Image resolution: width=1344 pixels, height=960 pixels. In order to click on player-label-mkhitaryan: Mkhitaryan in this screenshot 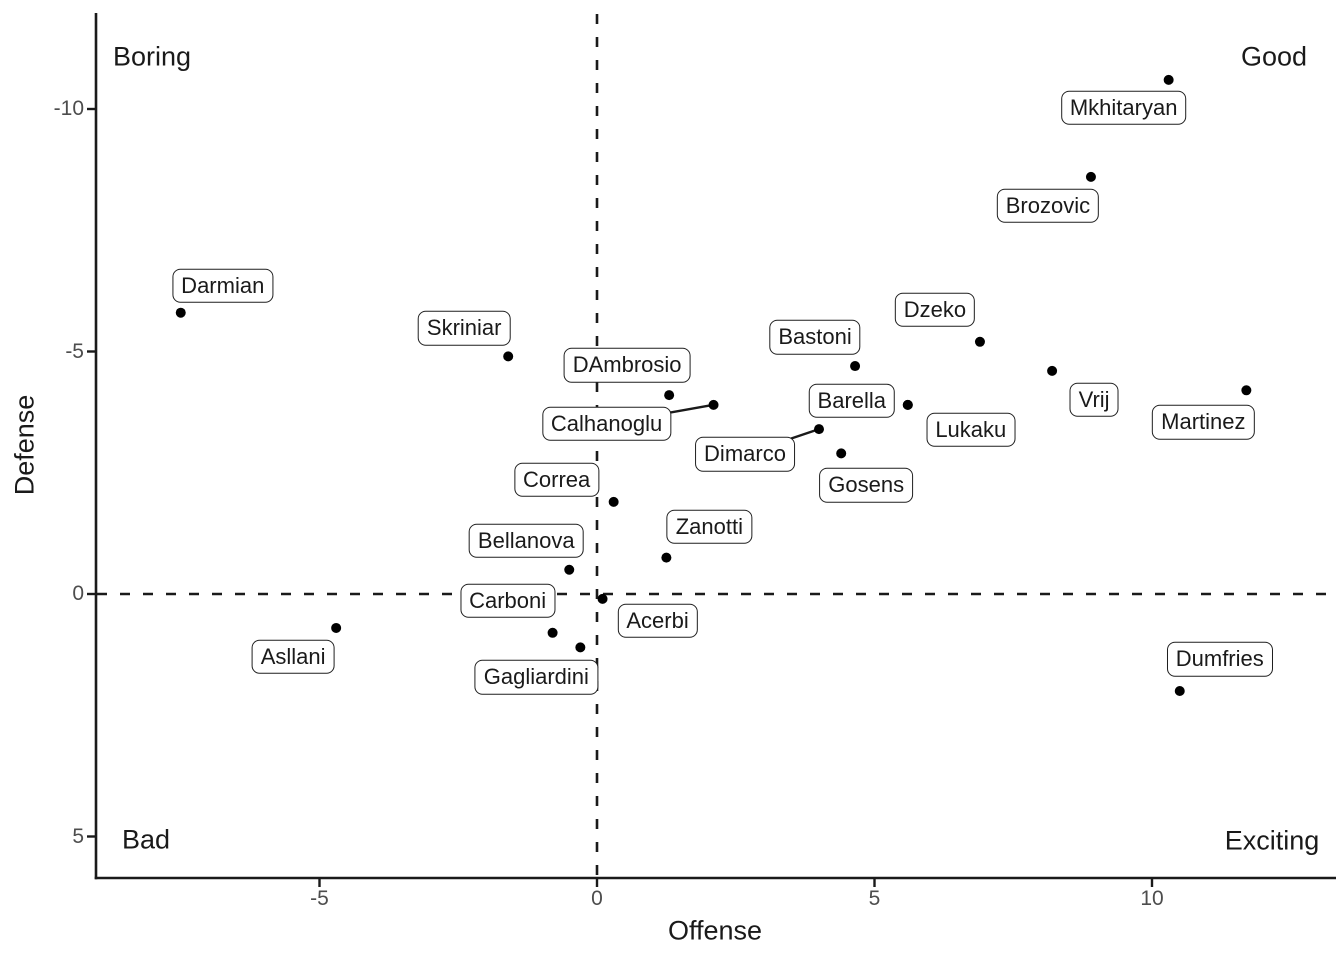, I will do `click(1123, 108)`.